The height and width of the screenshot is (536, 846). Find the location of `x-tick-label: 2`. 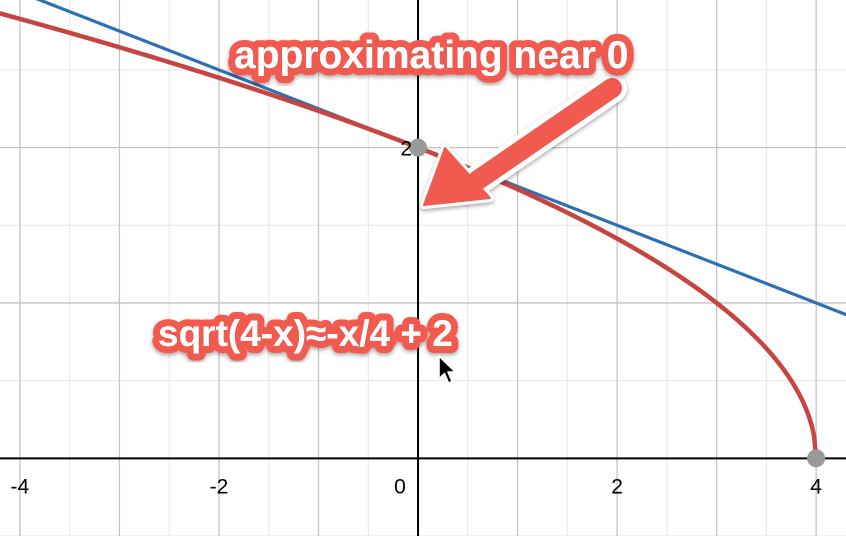

x-tick-label: 2 is located at coordinates (617, 486).